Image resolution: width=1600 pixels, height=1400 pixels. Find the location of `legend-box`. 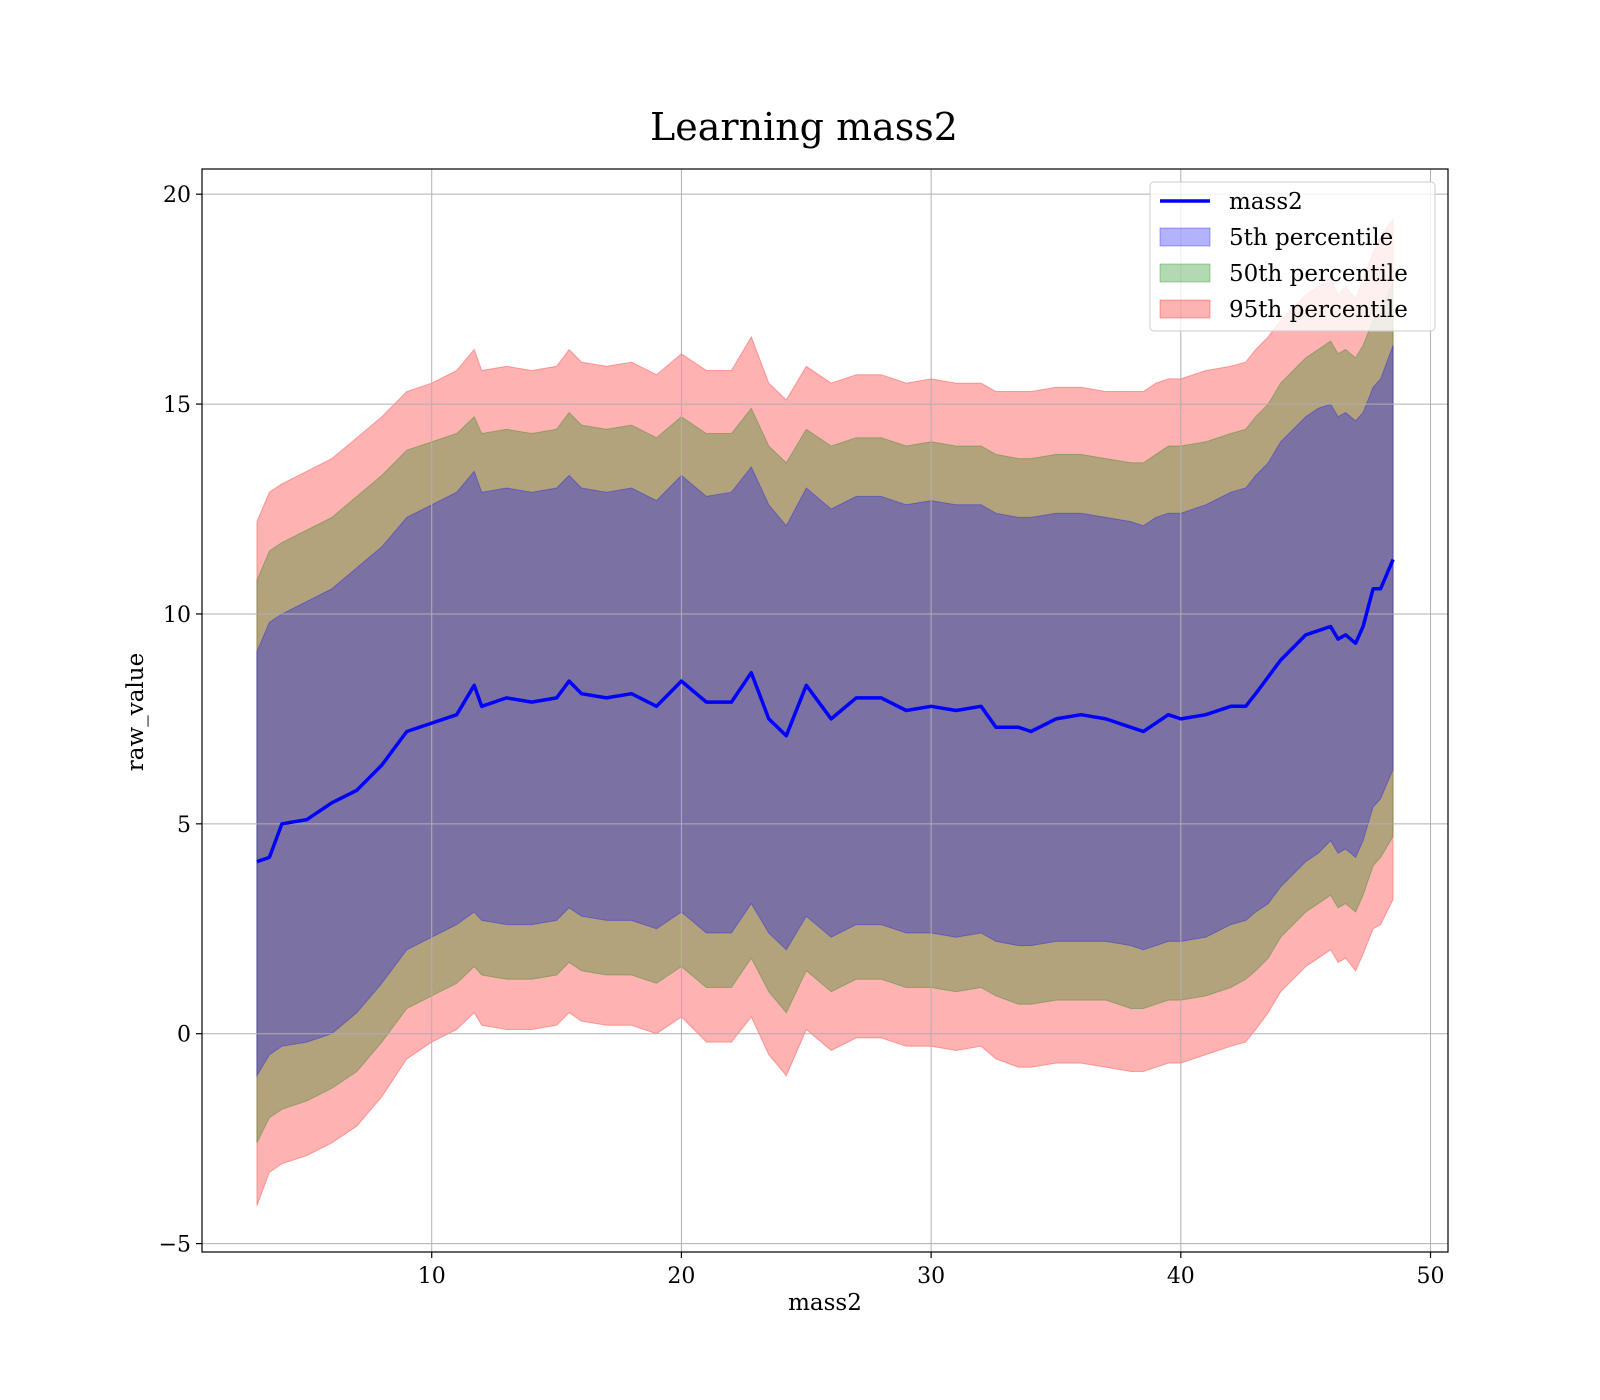

legend-box is located at coordinates (1292, 256).